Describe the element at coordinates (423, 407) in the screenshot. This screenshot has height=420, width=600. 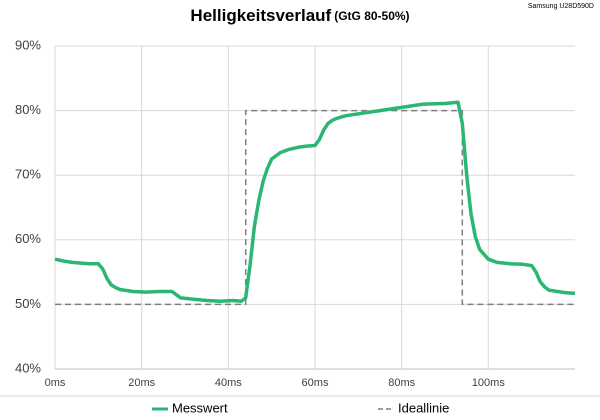
I see `legend-label: Ideallinie` at that location.